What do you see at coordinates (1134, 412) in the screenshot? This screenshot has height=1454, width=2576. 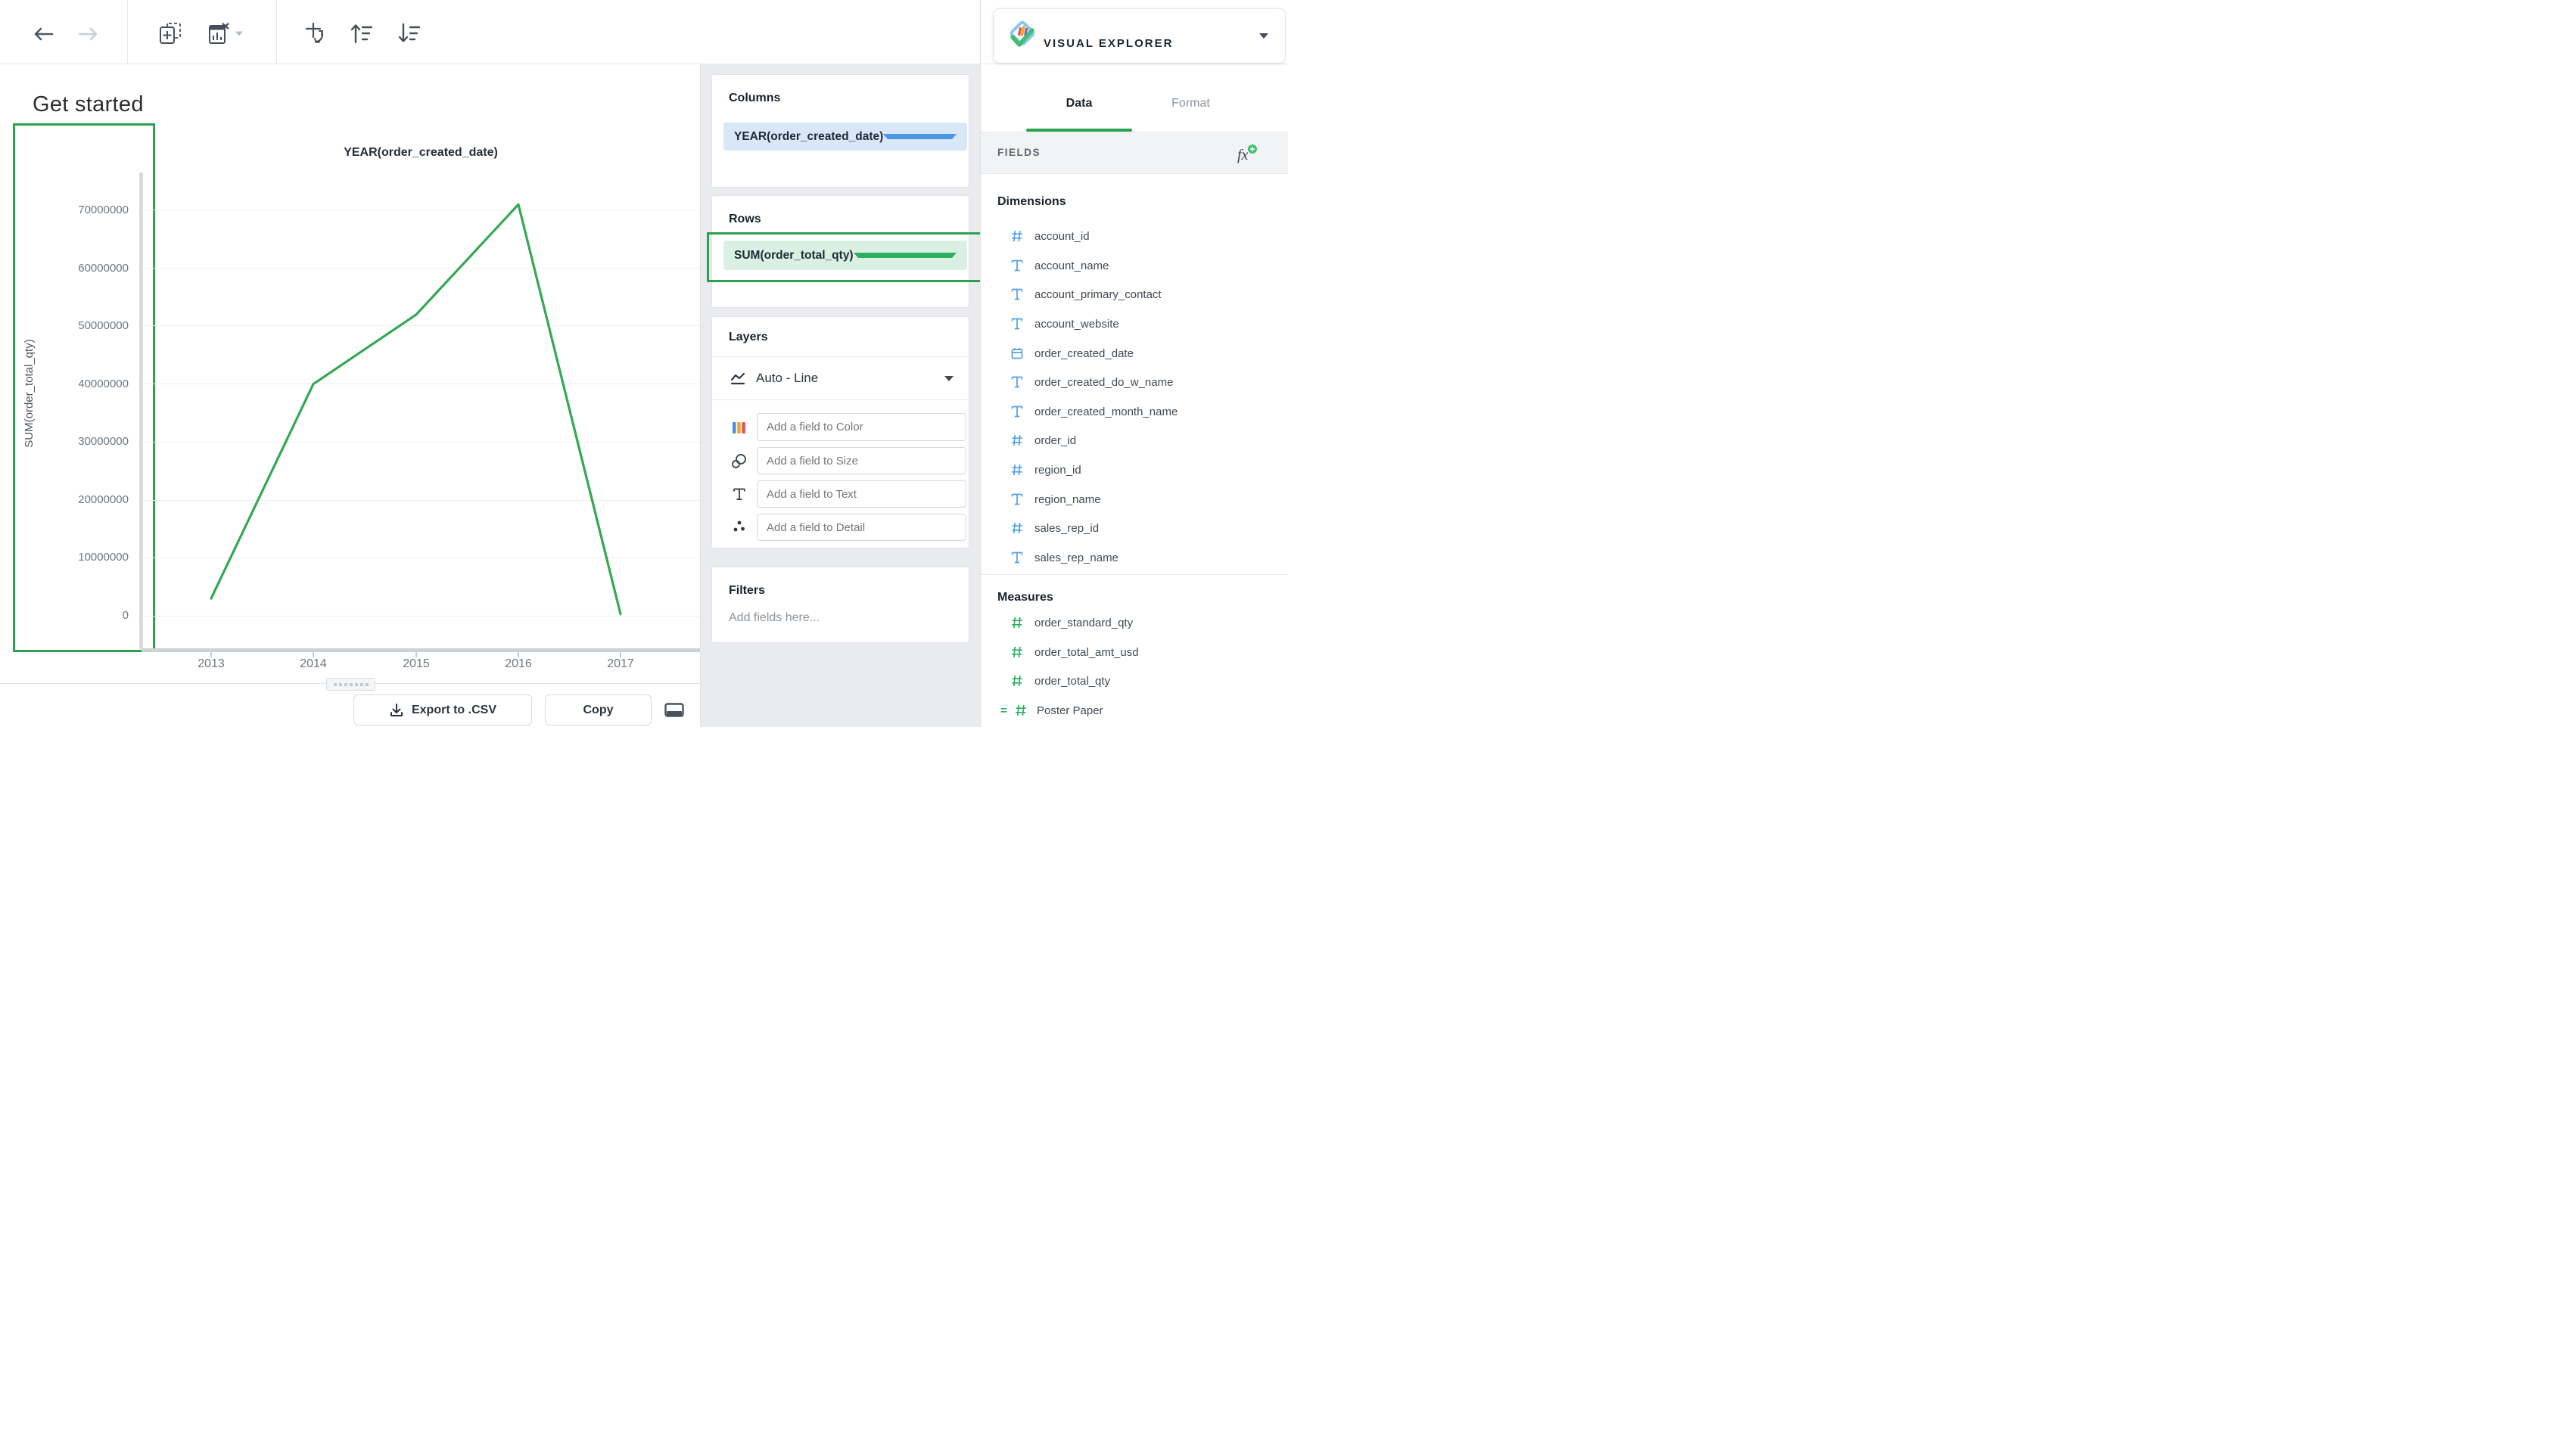 I see `field-item-dimension: order_created_month_name` at bounding box center [1134, 412].